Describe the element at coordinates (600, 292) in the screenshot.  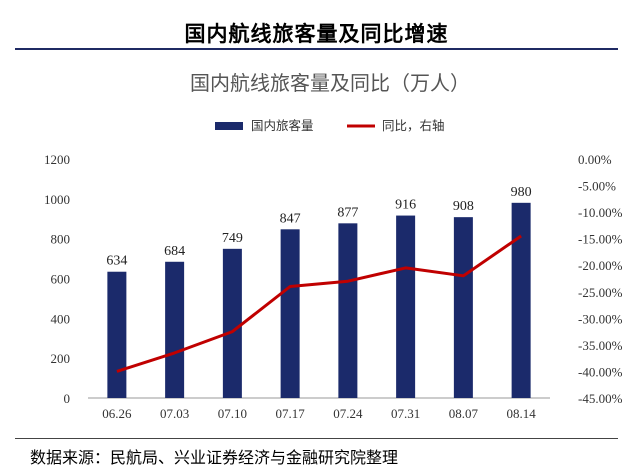
I see `y-right-tick-label: -25.00%` at that location.